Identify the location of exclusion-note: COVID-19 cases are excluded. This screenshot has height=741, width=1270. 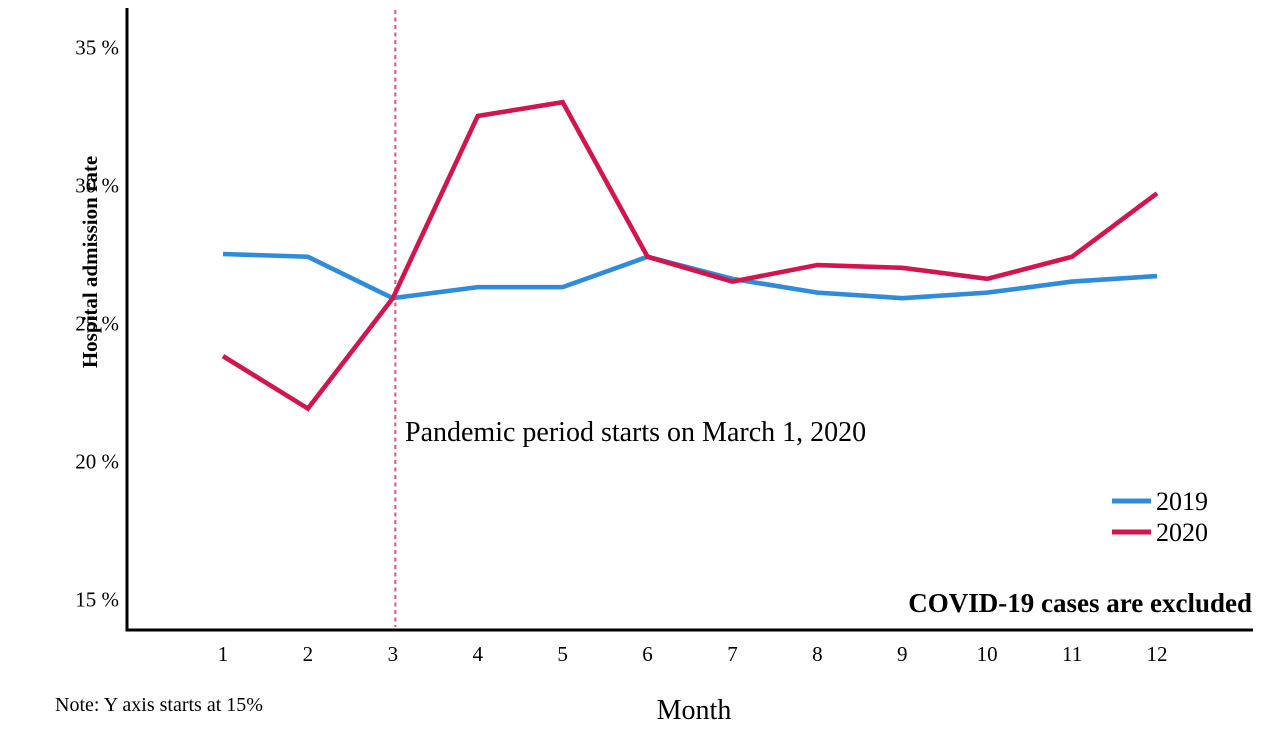
(1080, 603).